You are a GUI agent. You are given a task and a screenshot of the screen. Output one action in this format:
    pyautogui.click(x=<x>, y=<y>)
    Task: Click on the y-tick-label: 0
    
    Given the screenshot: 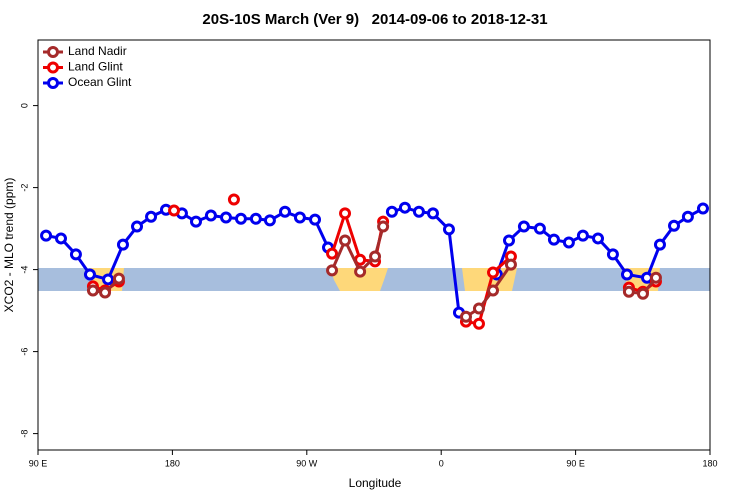 What is the action you would take?
    pyautogui.click(x=24, y=105)
    